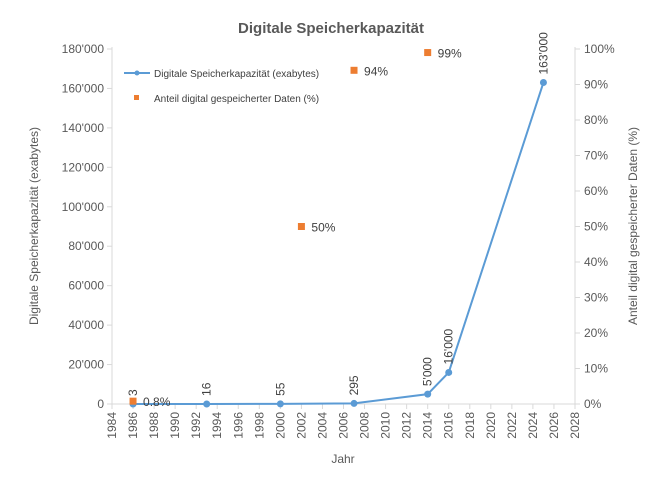 The width and height of the screenshot is (664, 491). I want to click on legend-square-swatch, so click(136, 97).